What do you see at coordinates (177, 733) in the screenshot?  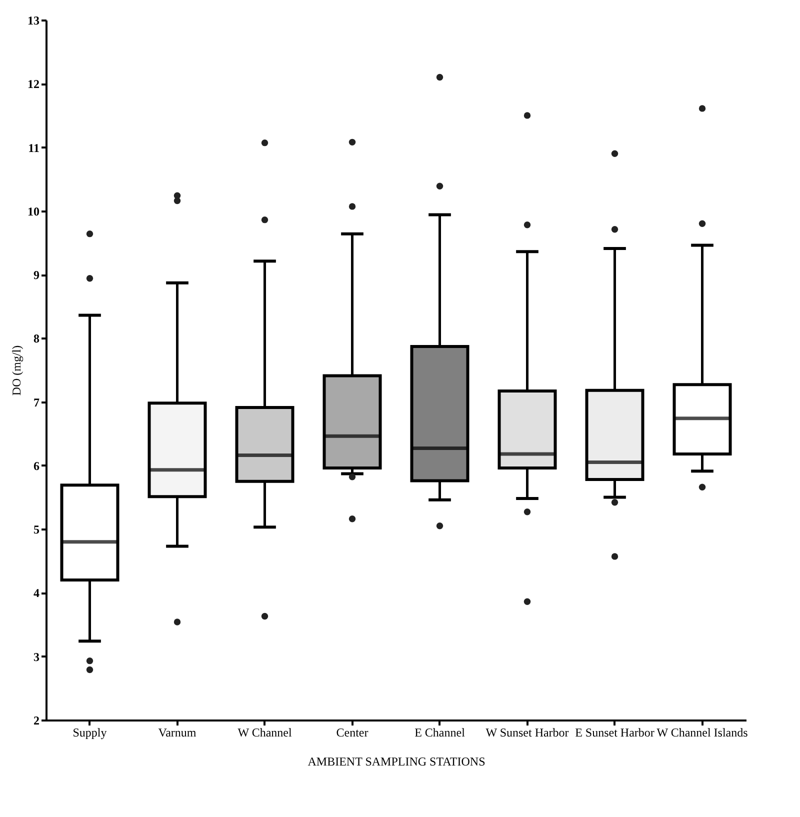 I see `x-tick-label: Varnum` at bounding box center [177, 733].